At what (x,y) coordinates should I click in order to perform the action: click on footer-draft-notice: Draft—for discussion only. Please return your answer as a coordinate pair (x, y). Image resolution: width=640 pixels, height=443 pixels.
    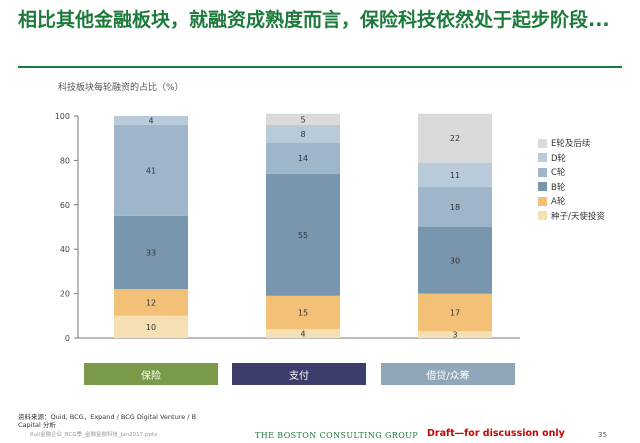
    Looking at the image, I should click on (496, 433).